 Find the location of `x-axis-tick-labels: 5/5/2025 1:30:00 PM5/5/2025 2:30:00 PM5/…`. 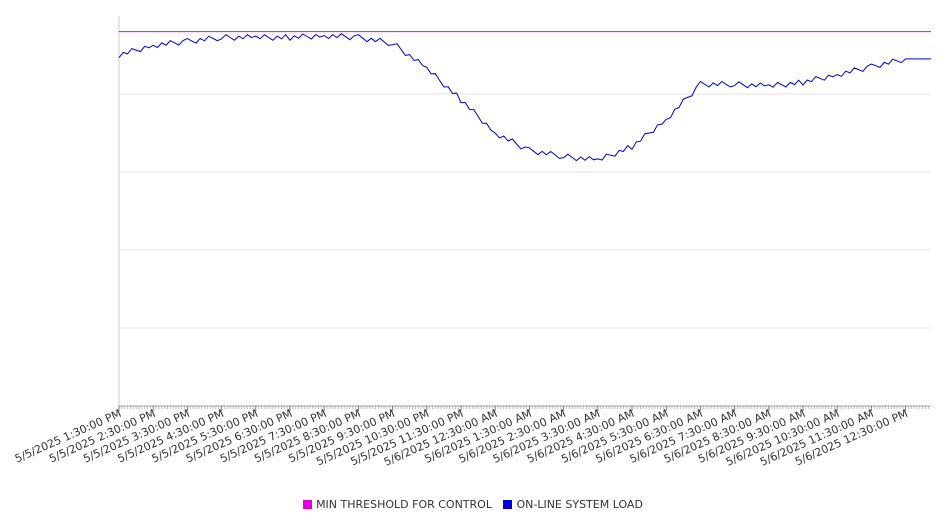

x-axis-tick-labels: 5/5/2025 1:30:00 PM5/5/2025 2:30:00 PM5/… is located at coordinates (461, 438).